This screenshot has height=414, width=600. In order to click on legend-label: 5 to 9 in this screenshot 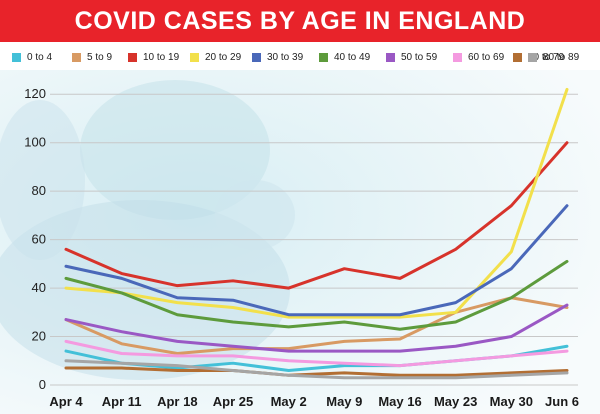, I will do `click(100, 57)`.